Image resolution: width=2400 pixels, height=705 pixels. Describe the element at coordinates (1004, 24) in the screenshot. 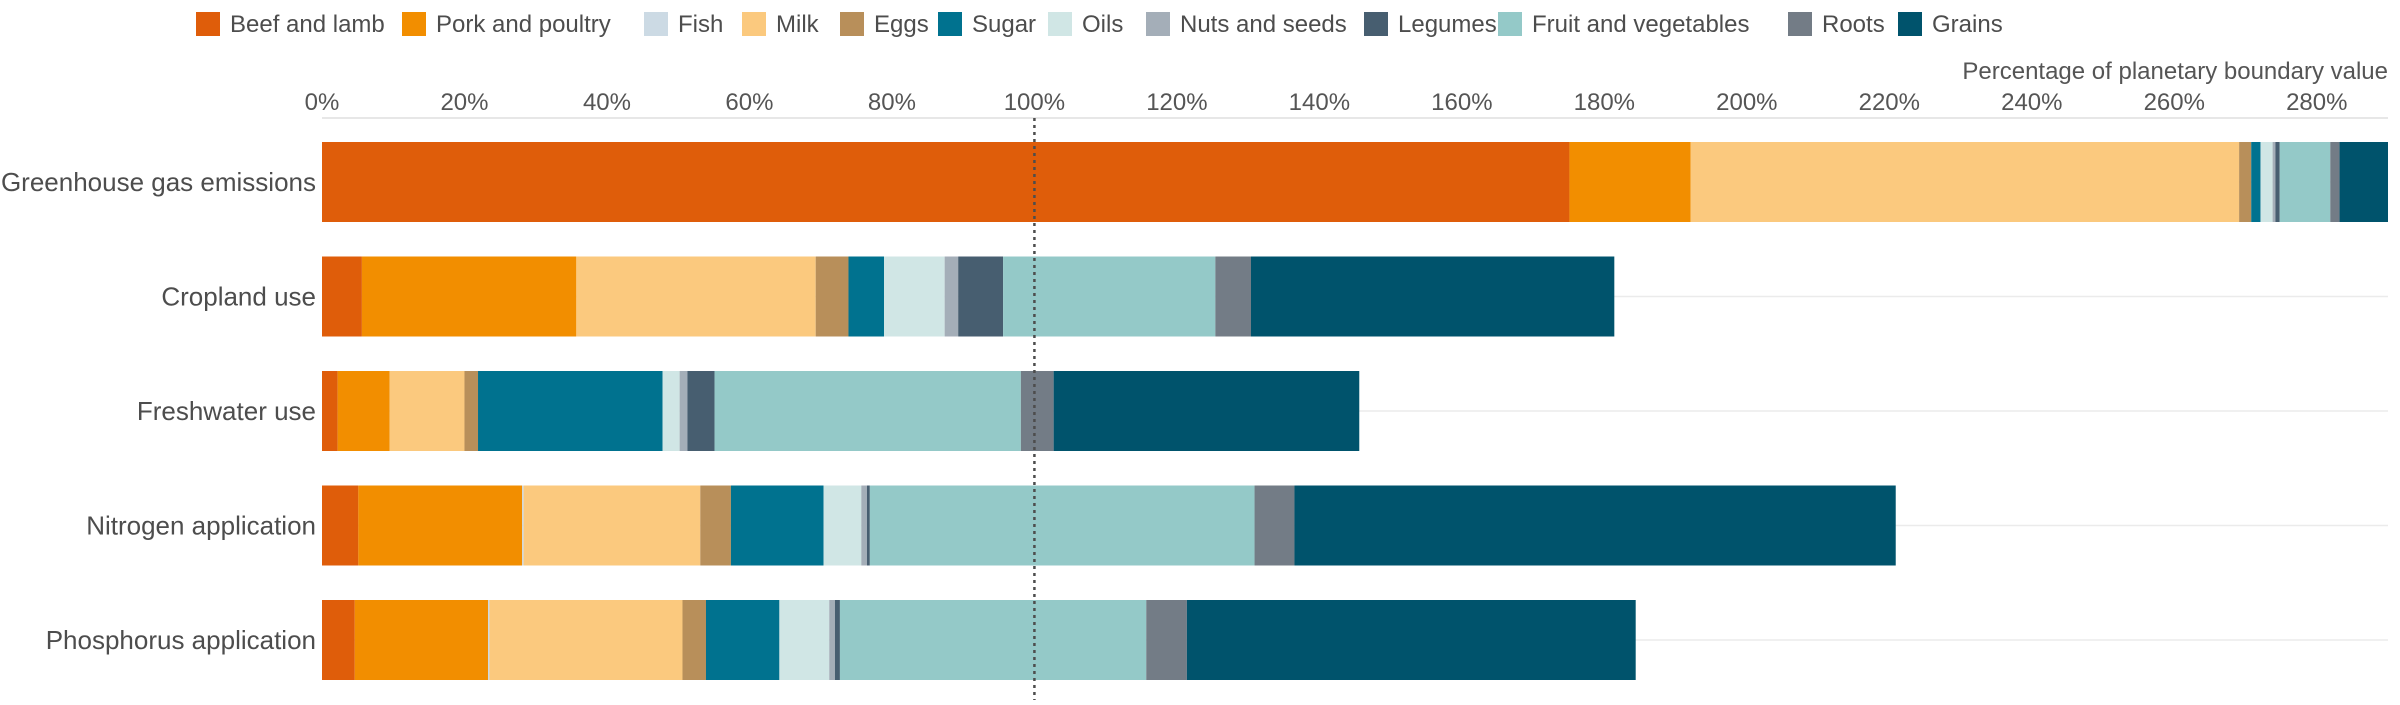

I see `legend-label-sugar: Sugar` at that location.